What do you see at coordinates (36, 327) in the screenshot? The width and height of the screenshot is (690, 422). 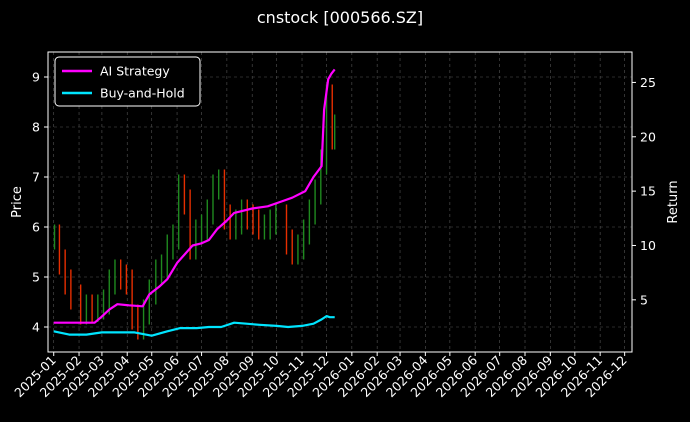 I see `y-left-tick-label: 4` at bounding box center [36, 327].